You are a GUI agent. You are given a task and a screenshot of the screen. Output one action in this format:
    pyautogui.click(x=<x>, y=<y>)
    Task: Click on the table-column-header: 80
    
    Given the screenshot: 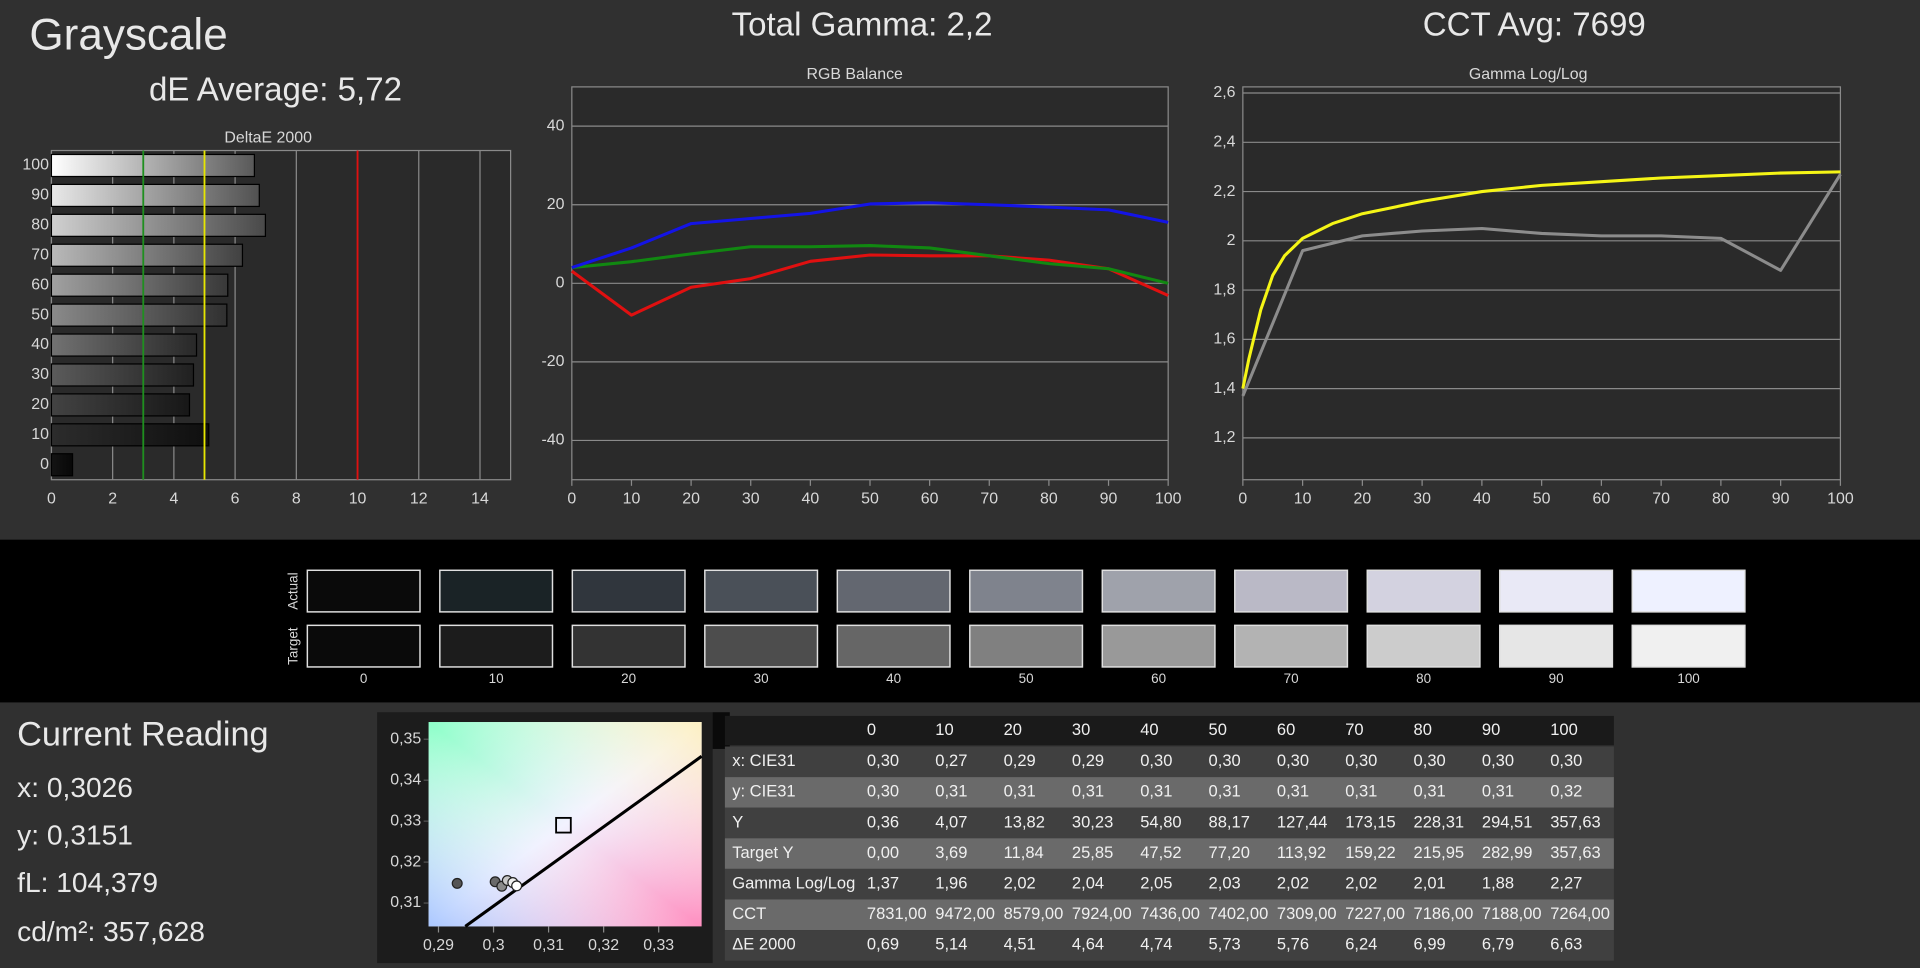 What is the action you would take?
    pyautogui.click(x=1423, y=729)
    